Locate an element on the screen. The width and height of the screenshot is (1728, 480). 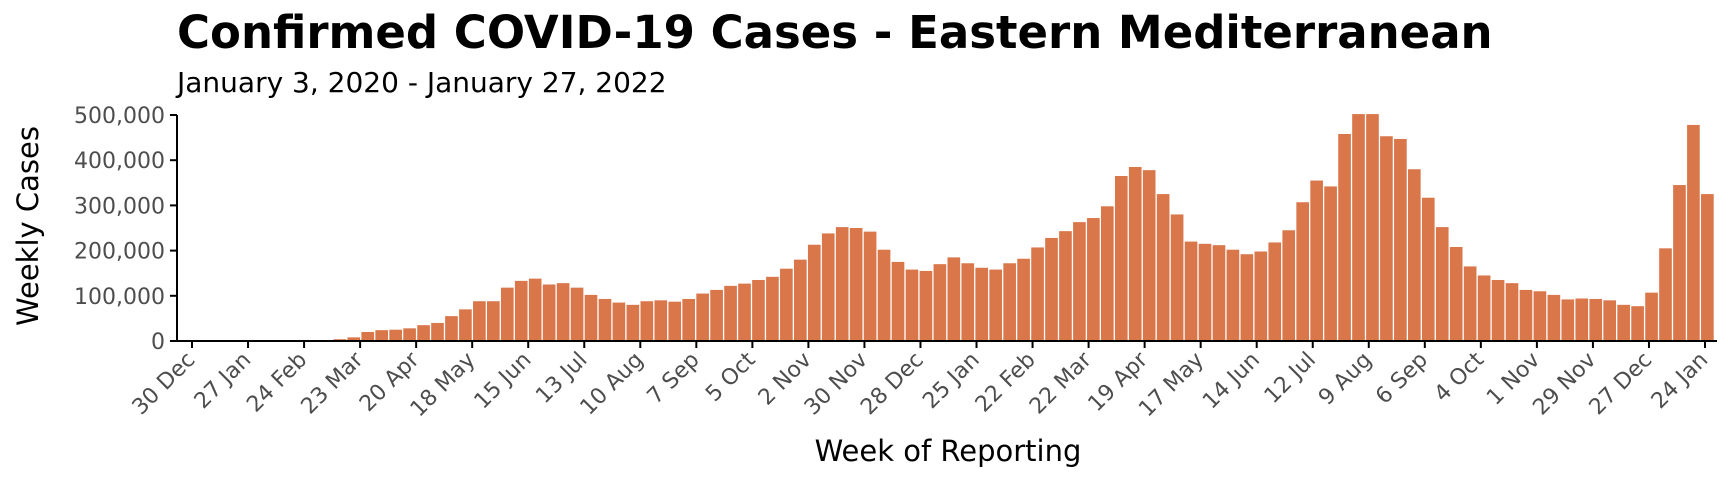
x-tick-label: 22 Mar is located at coordinates (1061, 383).